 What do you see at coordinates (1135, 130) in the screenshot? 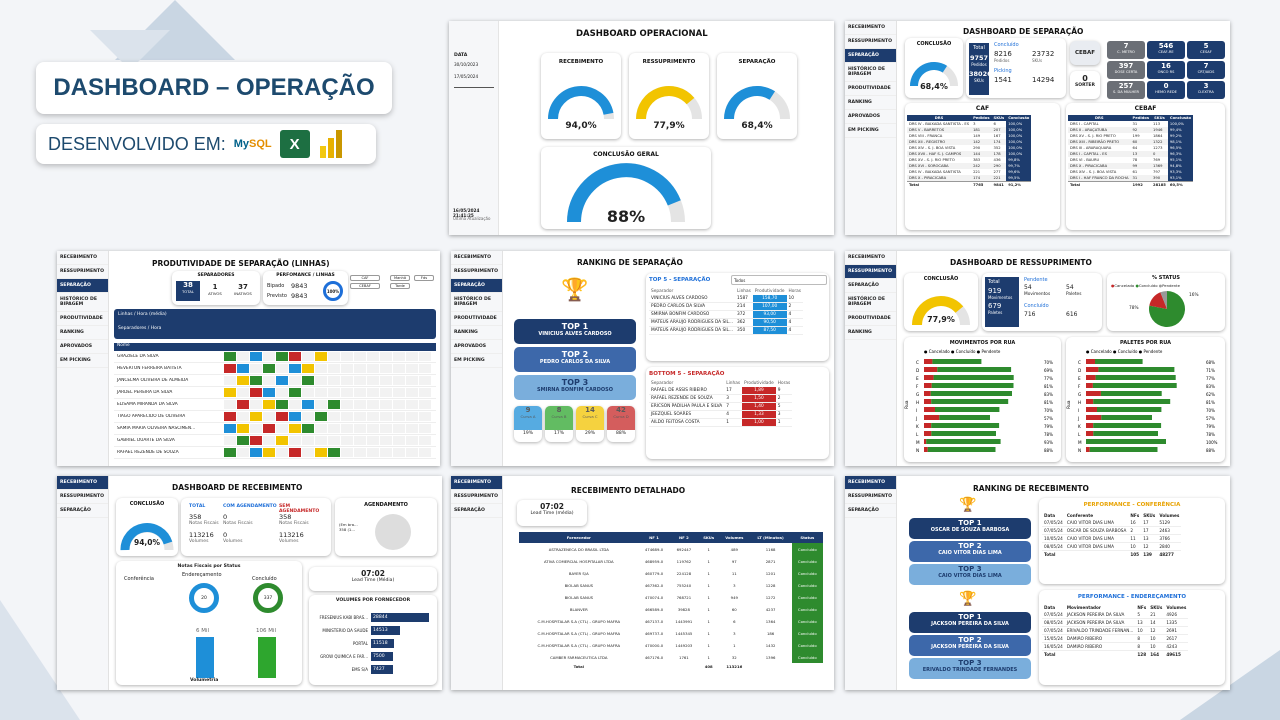
I see `table-cell: 92` at bounding box center [1135, 130].